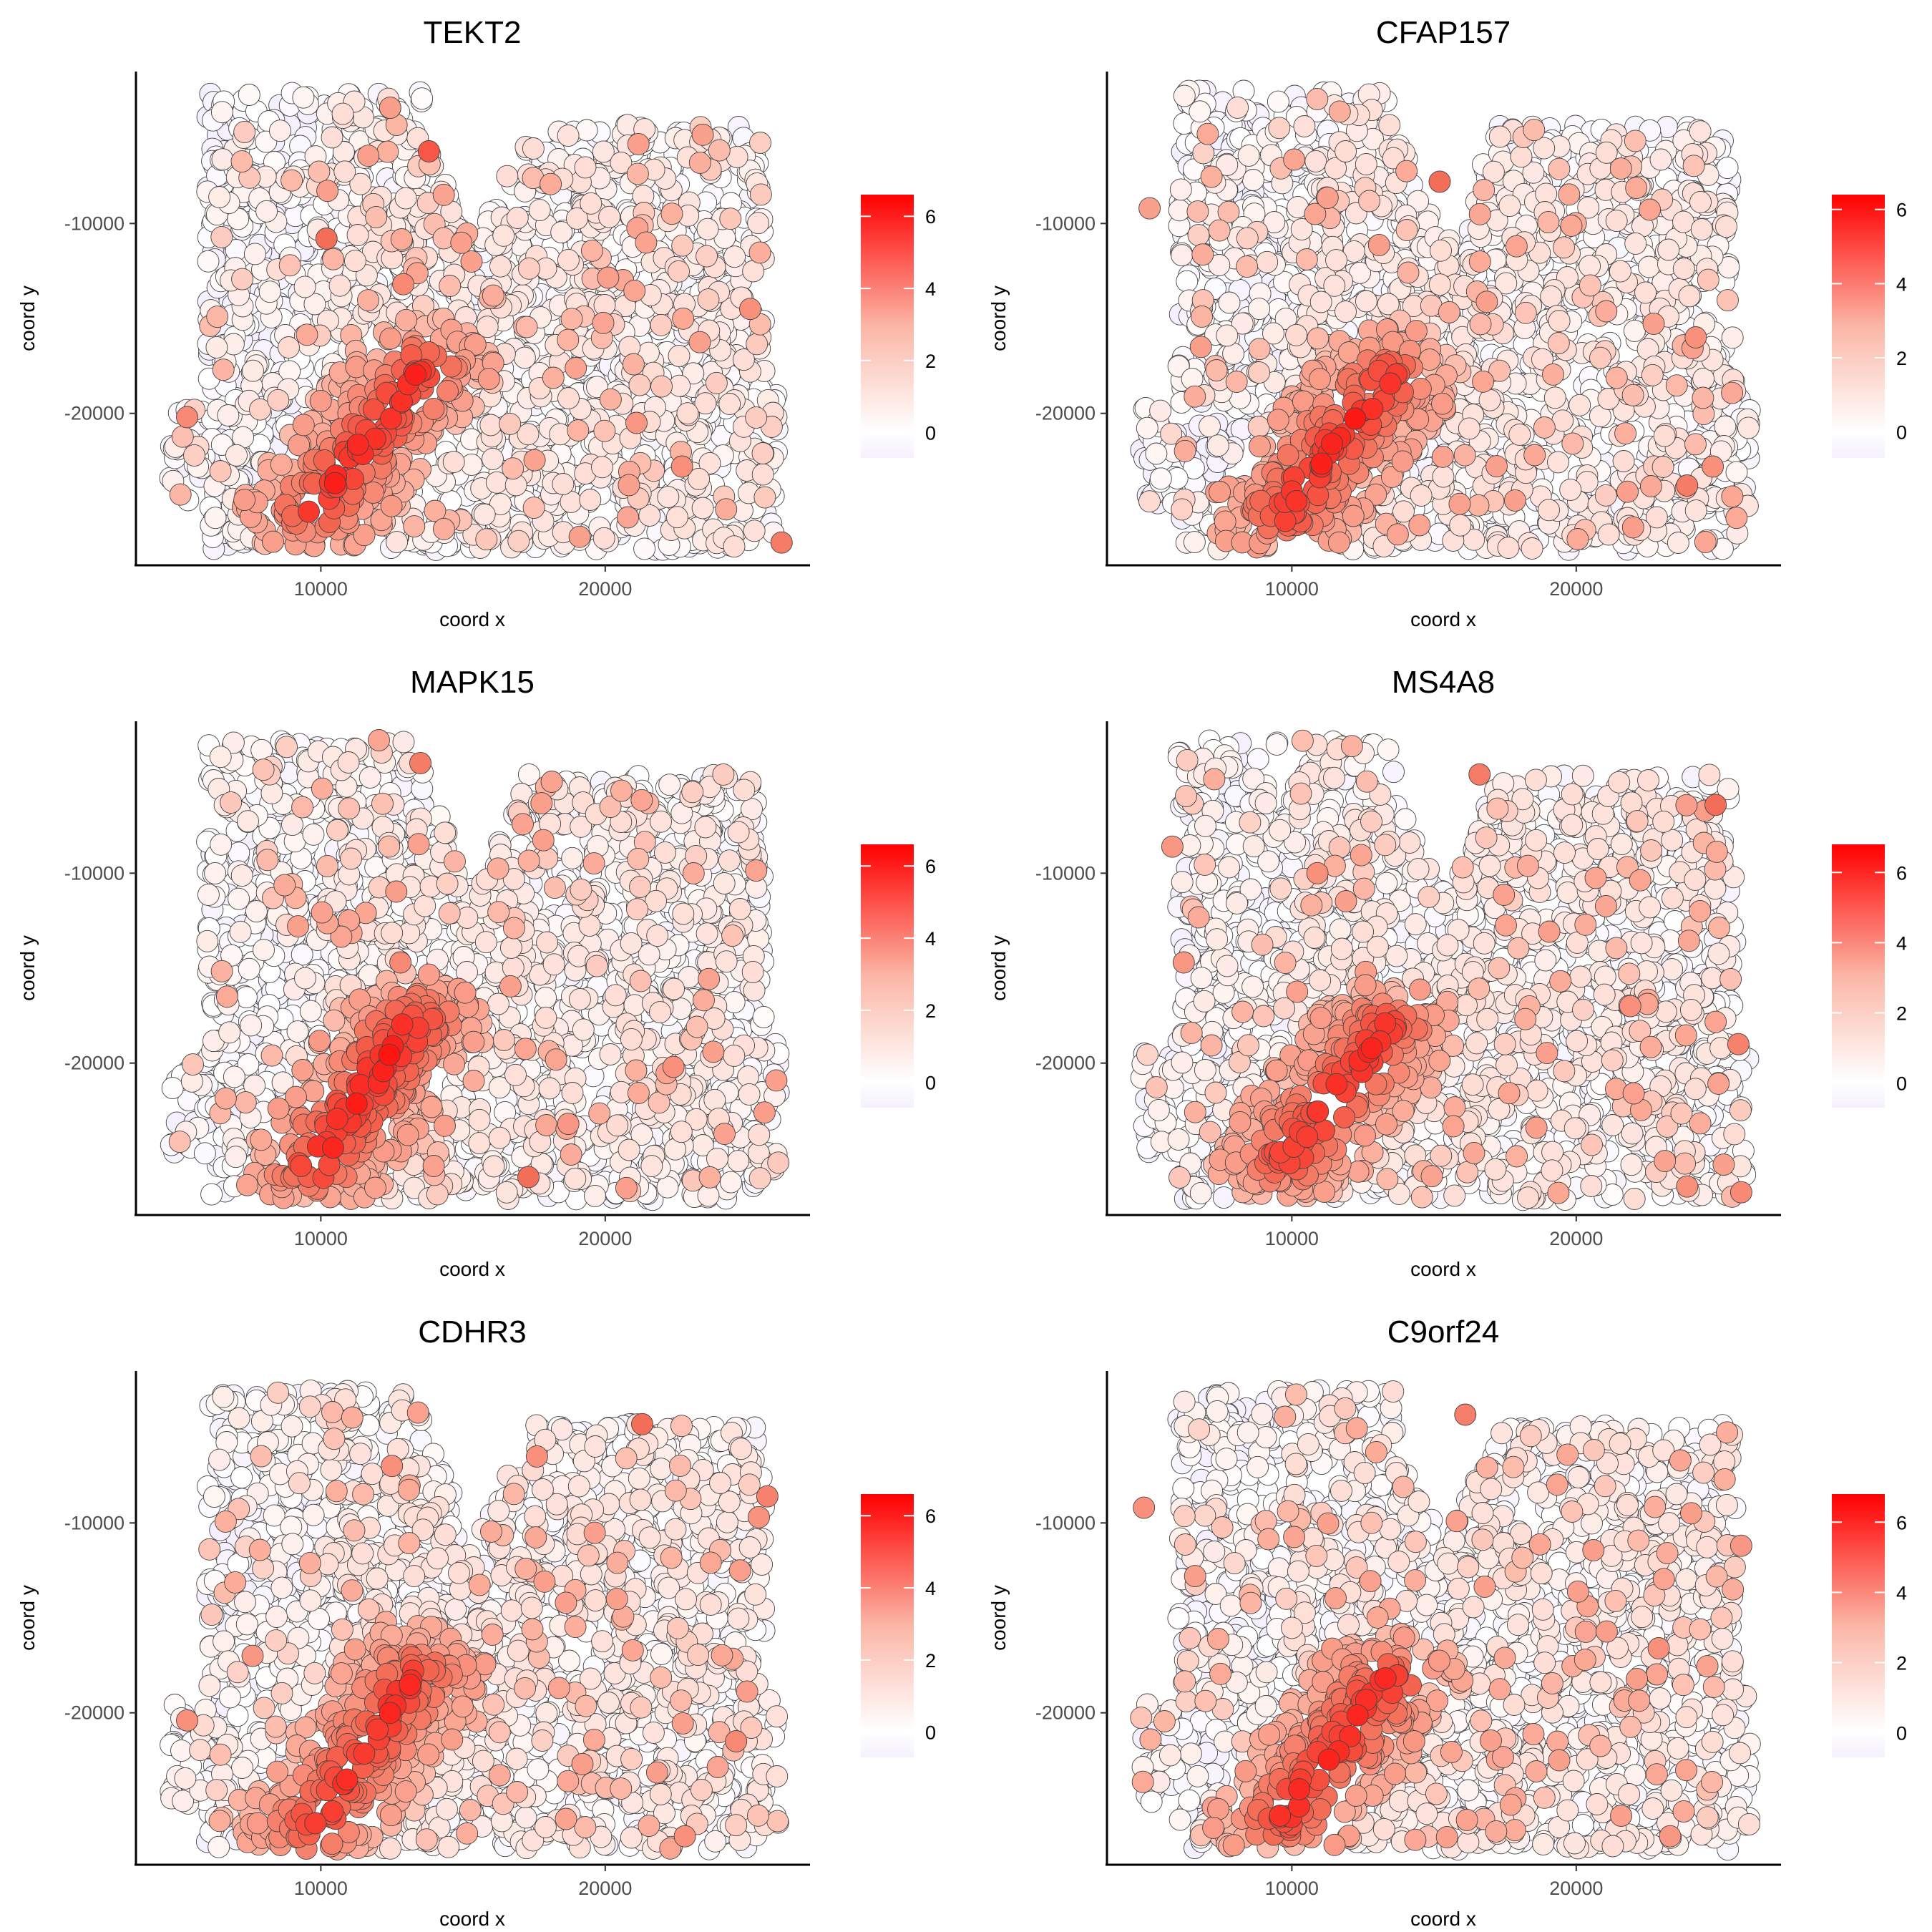 This screenshot has width=1932, height=1932. I want to click on colorbar-tick-label: 6, so click(1902, 210).